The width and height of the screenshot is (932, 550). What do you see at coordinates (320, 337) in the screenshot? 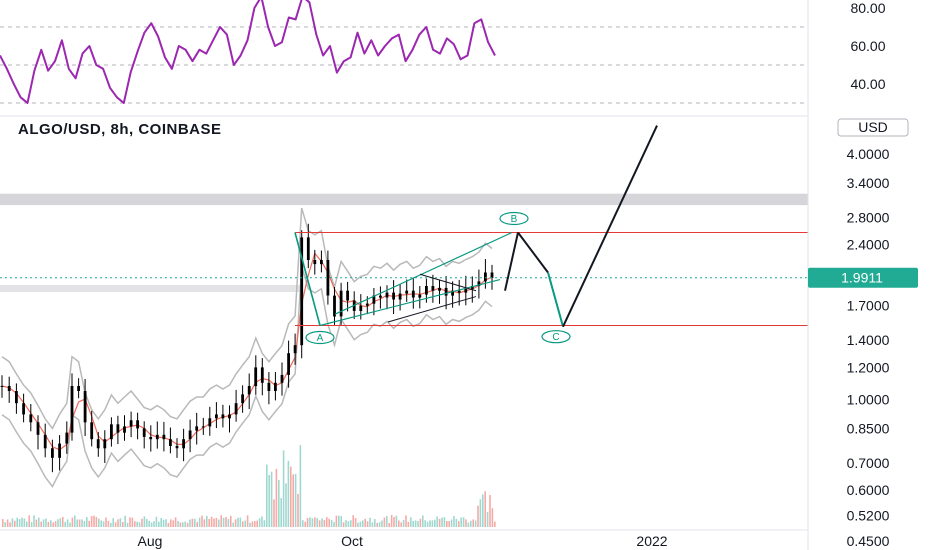
I see `wave-marker-a` at bounding box center [320, 337].